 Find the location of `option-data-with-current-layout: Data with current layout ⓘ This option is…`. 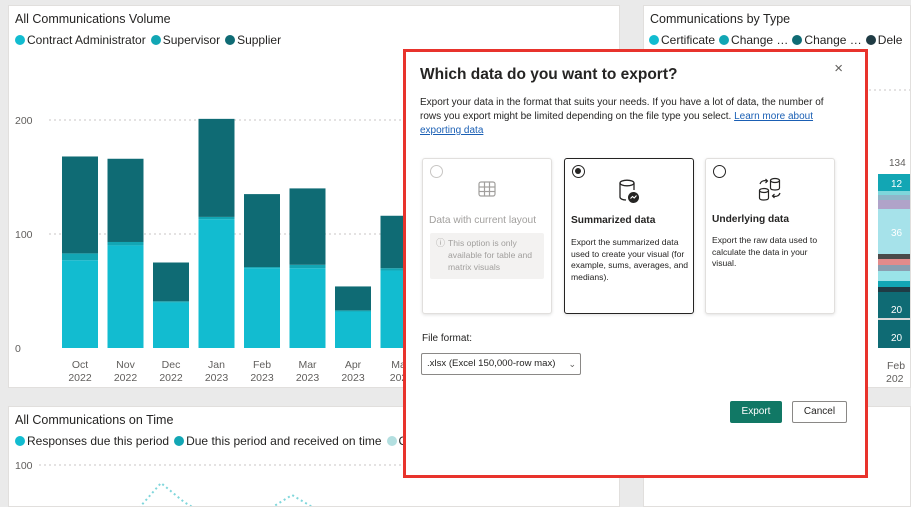

option-data-with-current-layout: Data with current layout ⓘ This option is… is located at coordinates (487, 236).